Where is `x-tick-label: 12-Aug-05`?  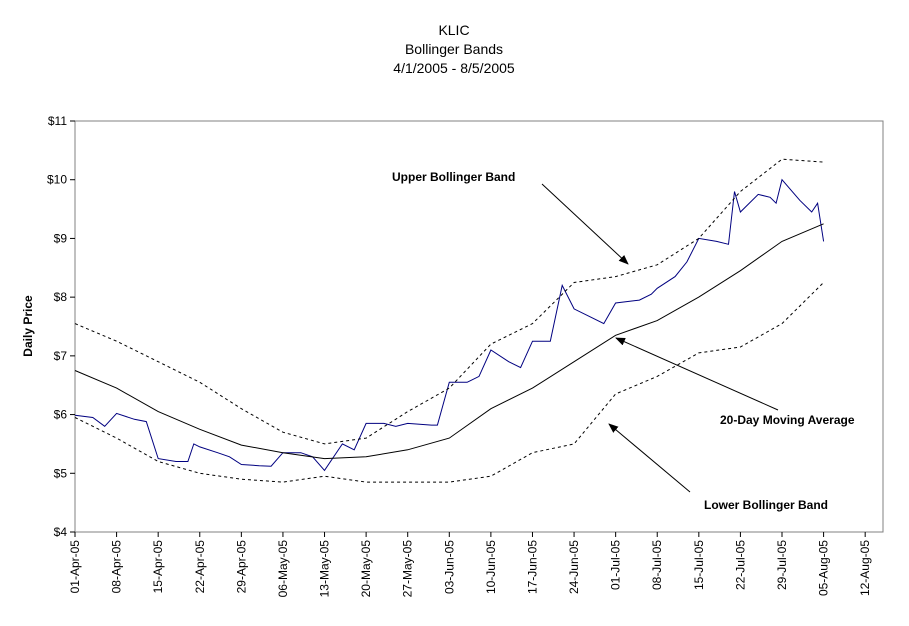
x-tick-label: 12-Aug-05 is located at coordinates (865, 568).